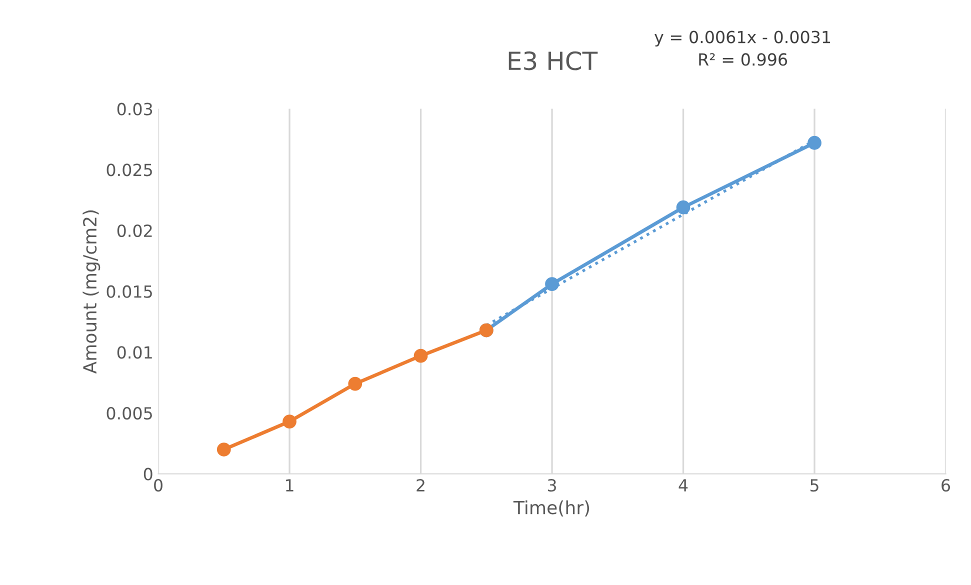 The width and height of the screenshot is (971, 585). Describe the element at coordinates (946, 485) in the screenshot. I see `x-tick-label: 6` at that location.